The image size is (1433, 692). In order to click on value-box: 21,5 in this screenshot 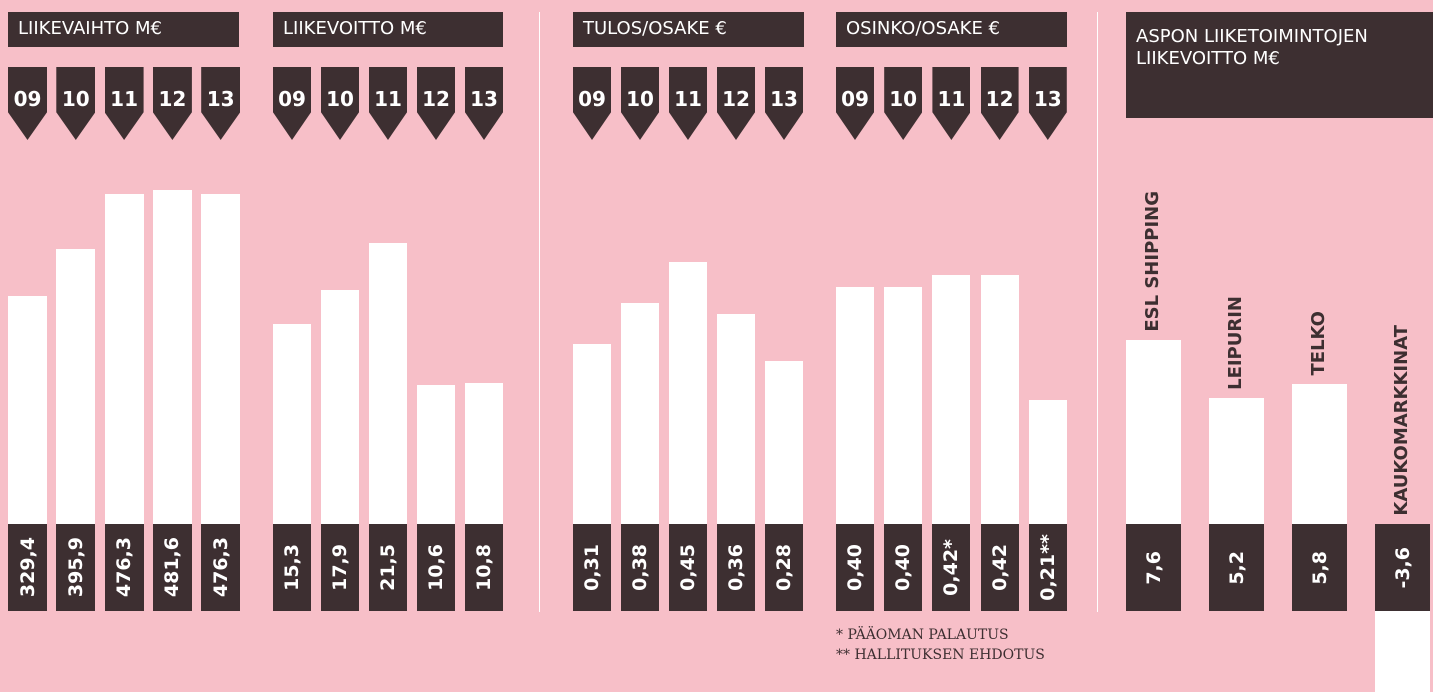, I will do `click(388, 567)`.